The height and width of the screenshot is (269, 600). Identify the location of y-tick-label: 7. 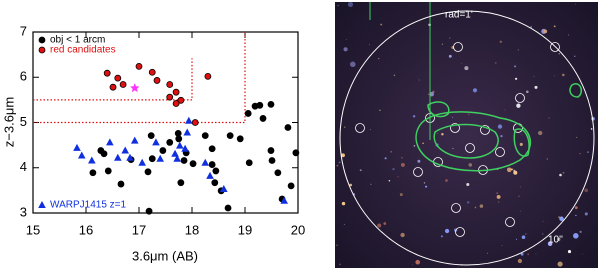
(23, 30).